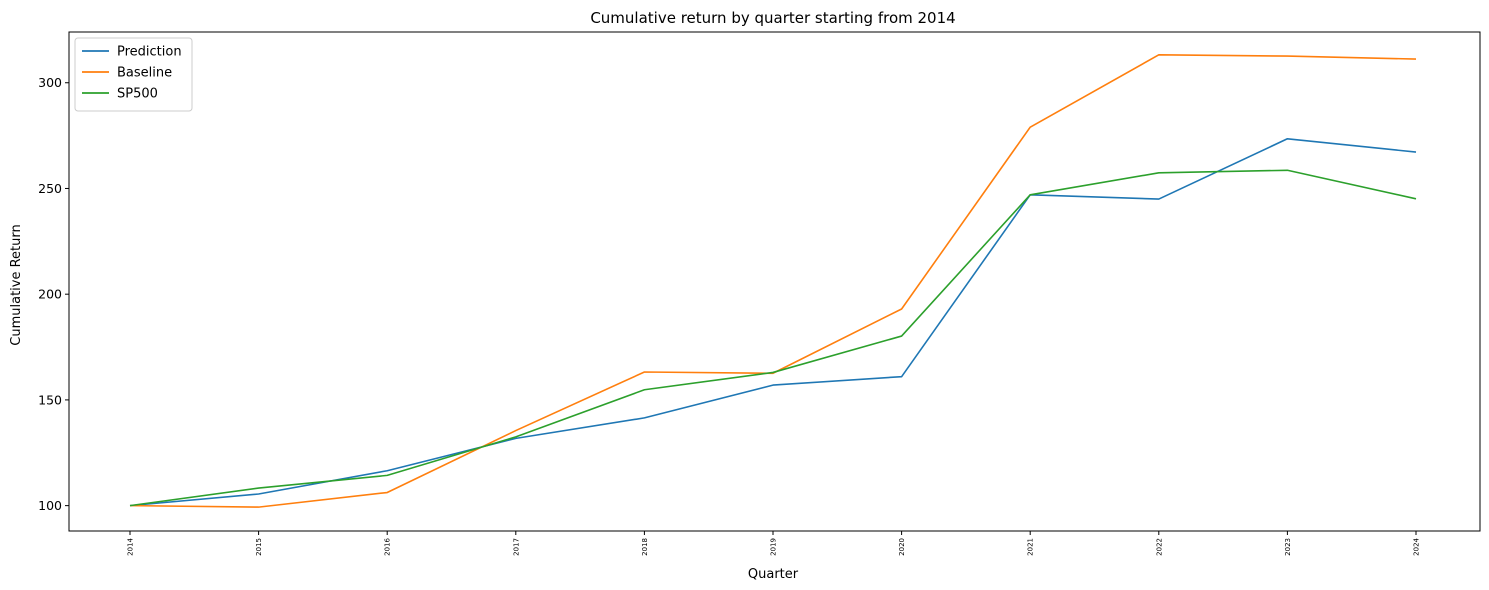 The width and height of the screenshot is (1489, 590). What do you see at coordinates (149, 52) in the screenshot?
I see `legend-label-prediction: Prediction` at bounding box center [149, 52].